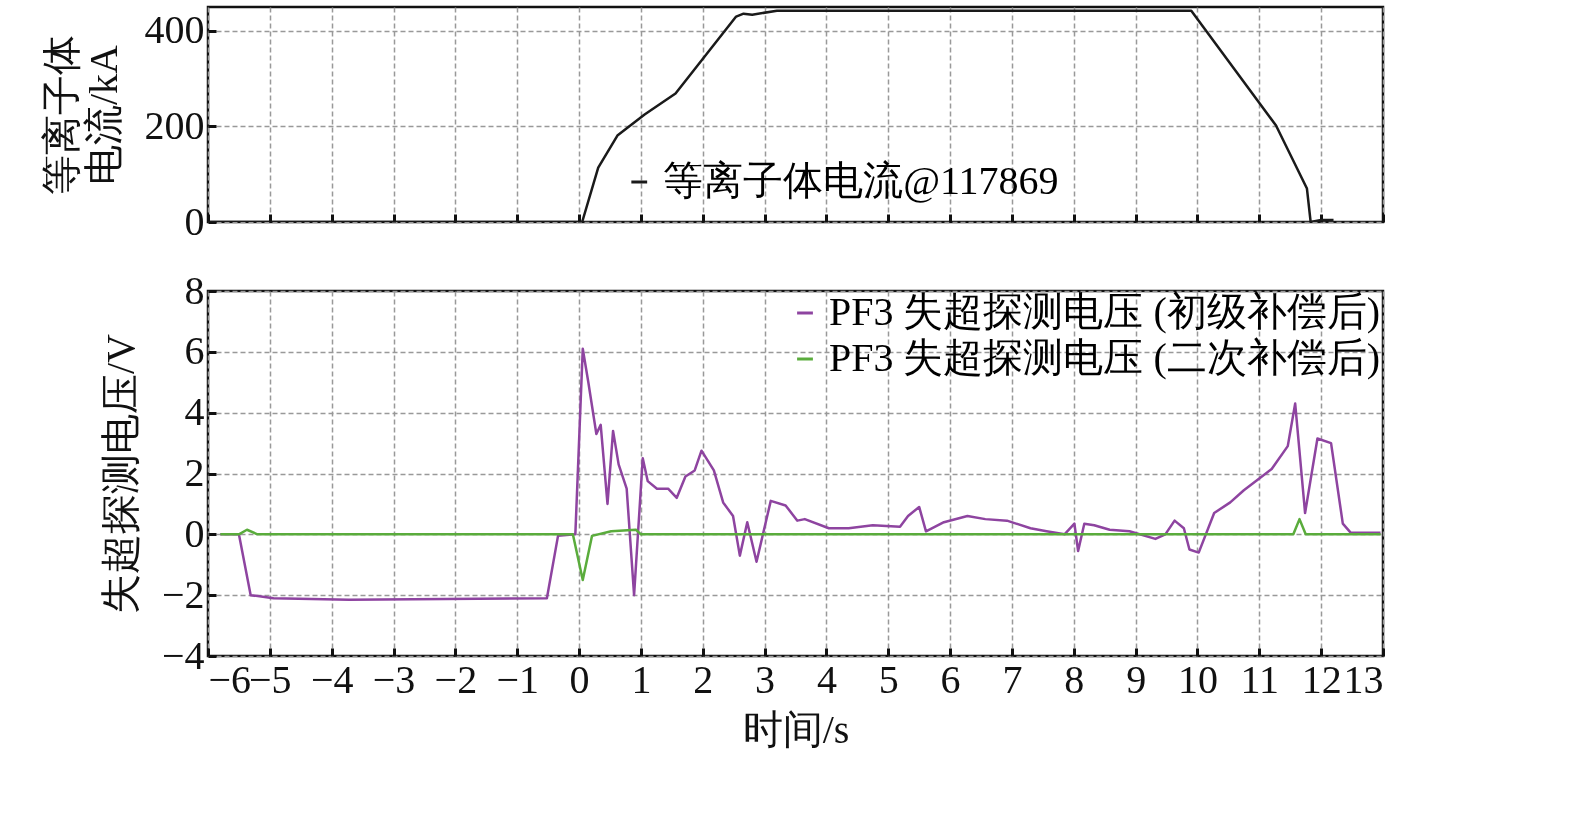  Describe the element at coordinates (194, 412) in the screenshot. I see `y-tick-label: 4` at that location.